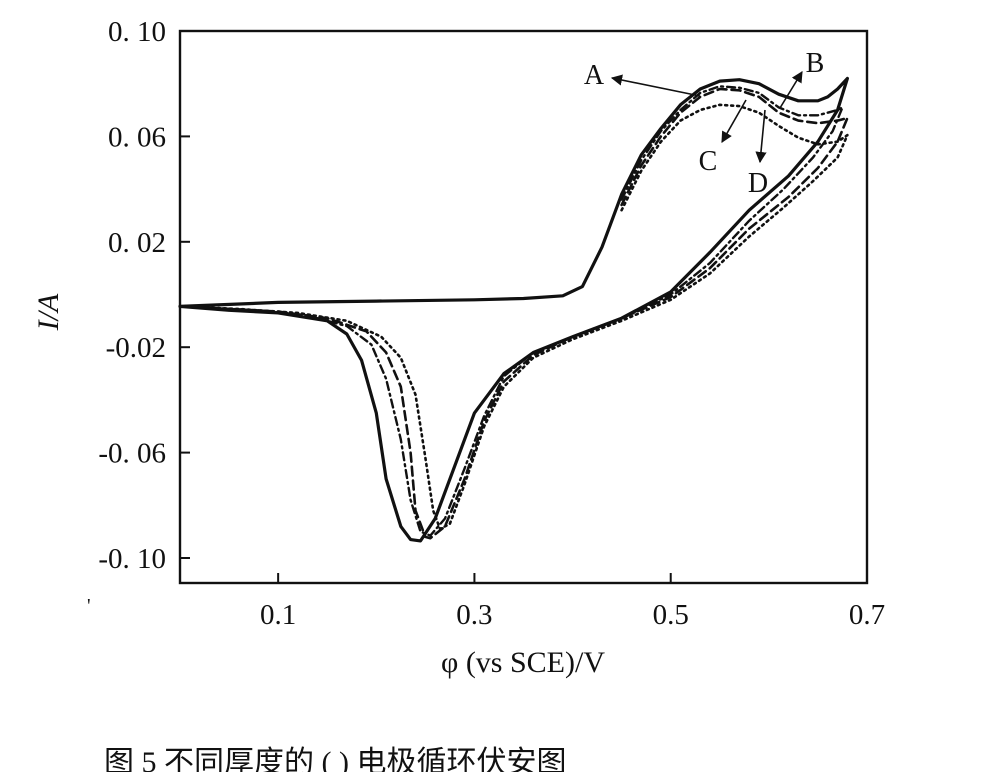 This screenshot has width=994, height=772. What do you see at coordinates (704, 123) in the screenshot?
I see `annotation-layer: A B CD` at bounding box center [704, 123].